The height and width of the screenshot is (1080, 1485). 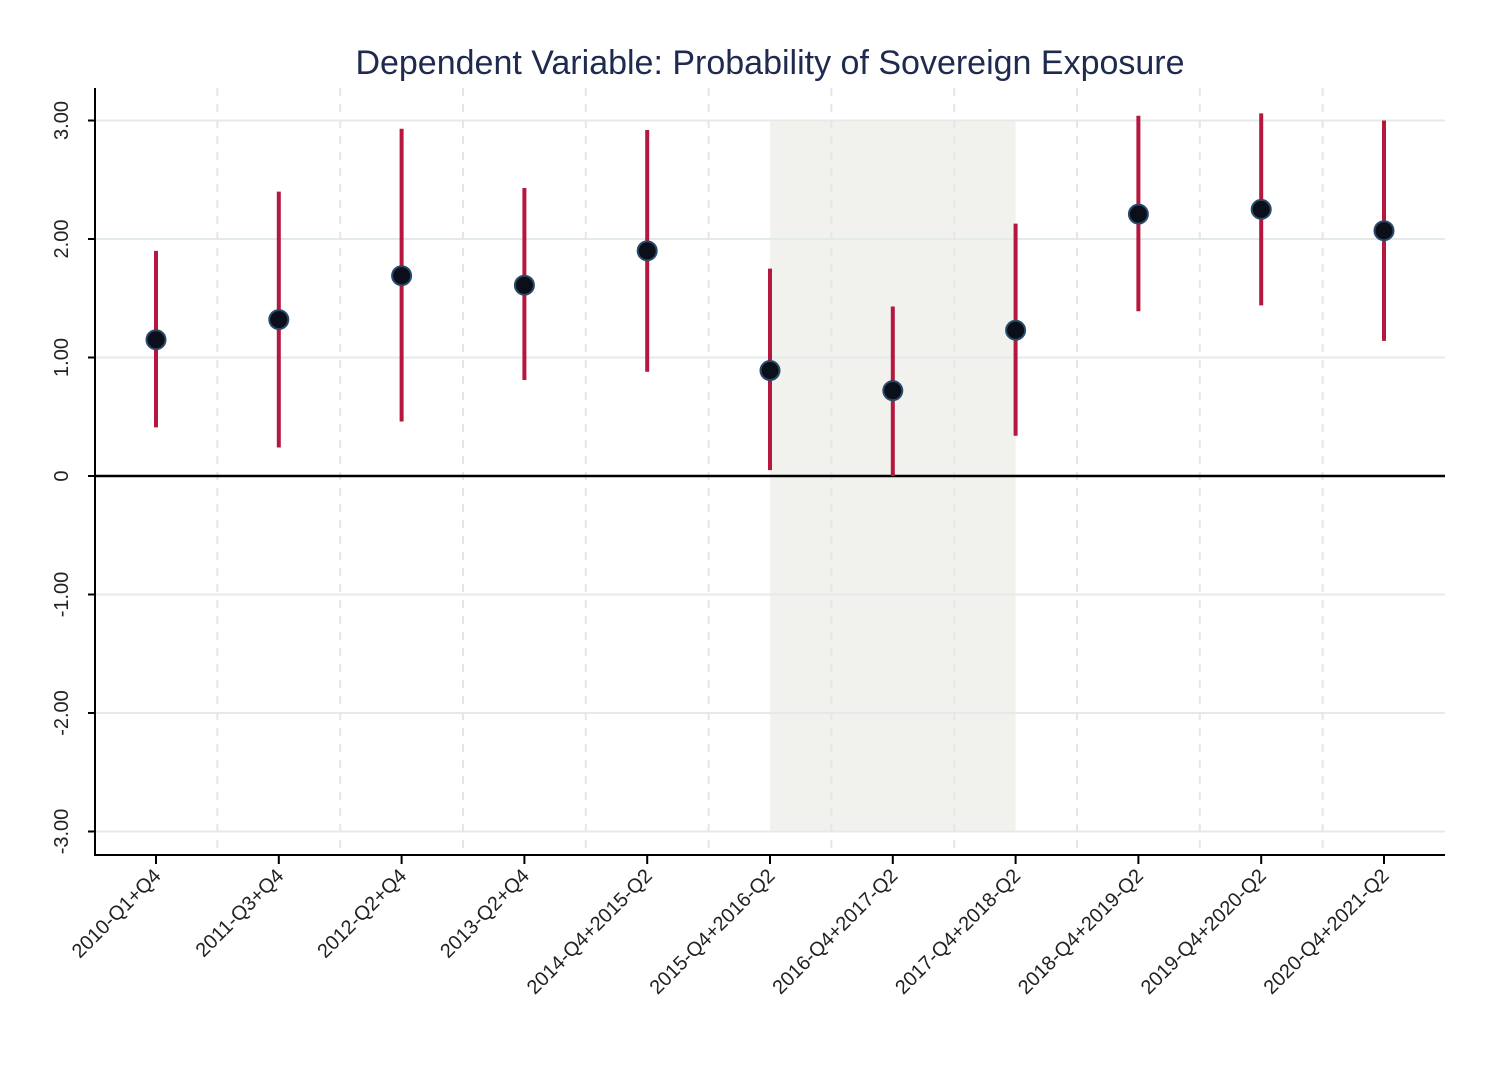 What do you see at coordinates (1204, 932) in the screenshot?
I see `x-tick-label: 2019-Q4+2020-Q2` at bounding box center [1204, 932].